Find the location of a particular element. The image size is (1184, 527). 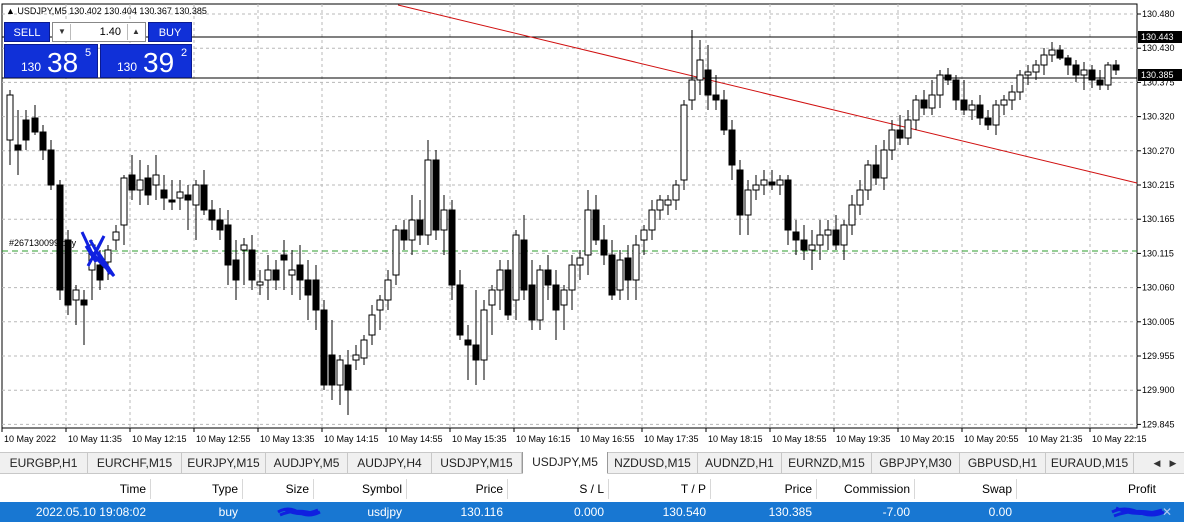

sell-price-main: 38 is located at coordinates (63, 62).